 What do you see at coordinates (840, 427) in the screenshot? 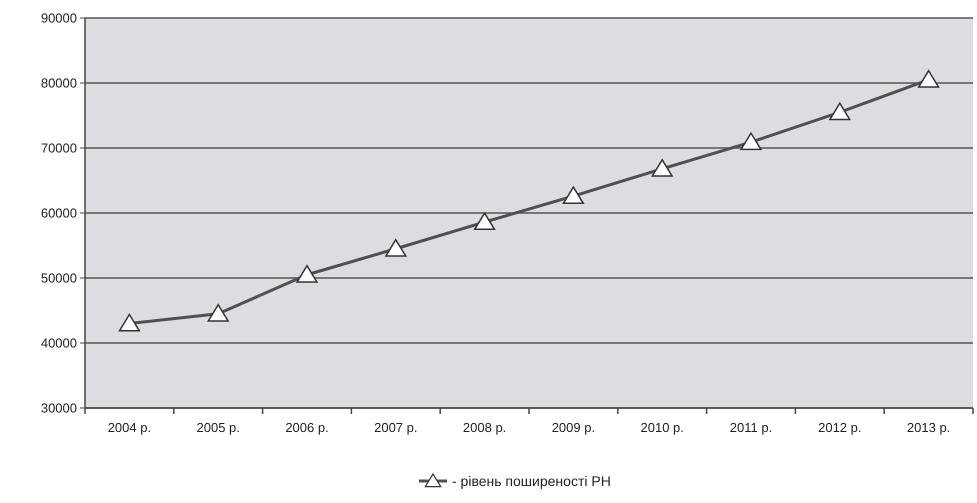
I see `x-tick-label: 2012 р.` at bounding box center [840, 427].